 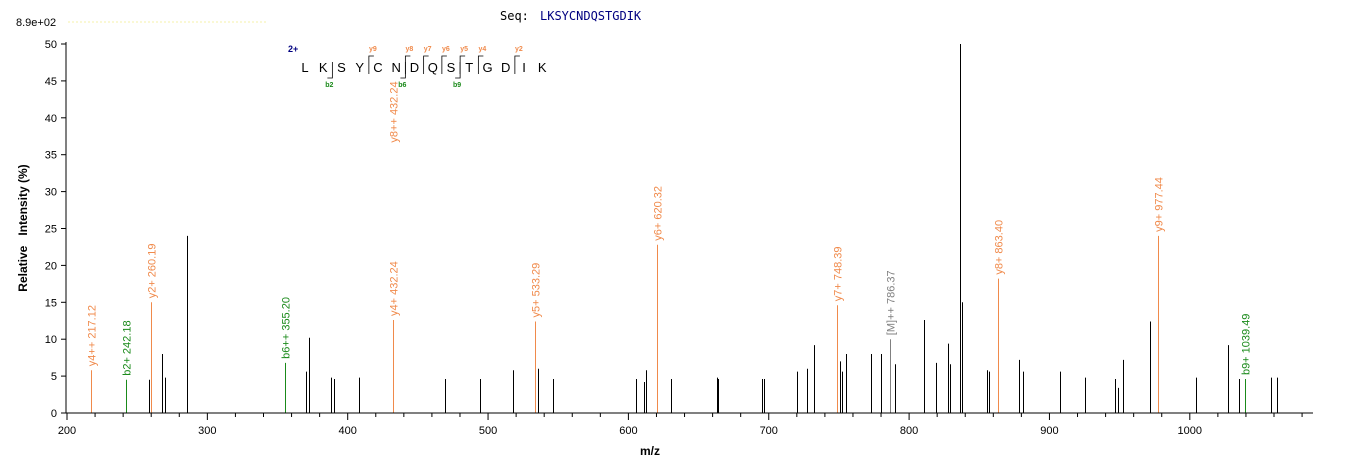 What do you see at coordinates (488, 431) in the screenshot?
I see `x-tick-label: 500` at bounding box center [488, 431].